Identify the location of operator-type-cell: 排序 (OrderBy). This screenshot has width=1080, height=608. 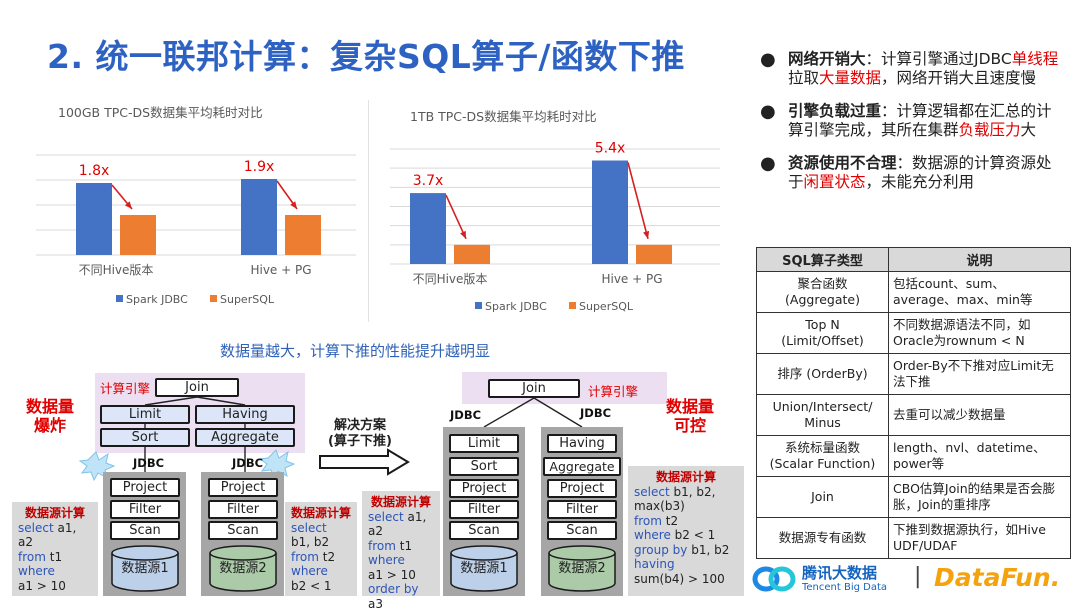
(822, 374).